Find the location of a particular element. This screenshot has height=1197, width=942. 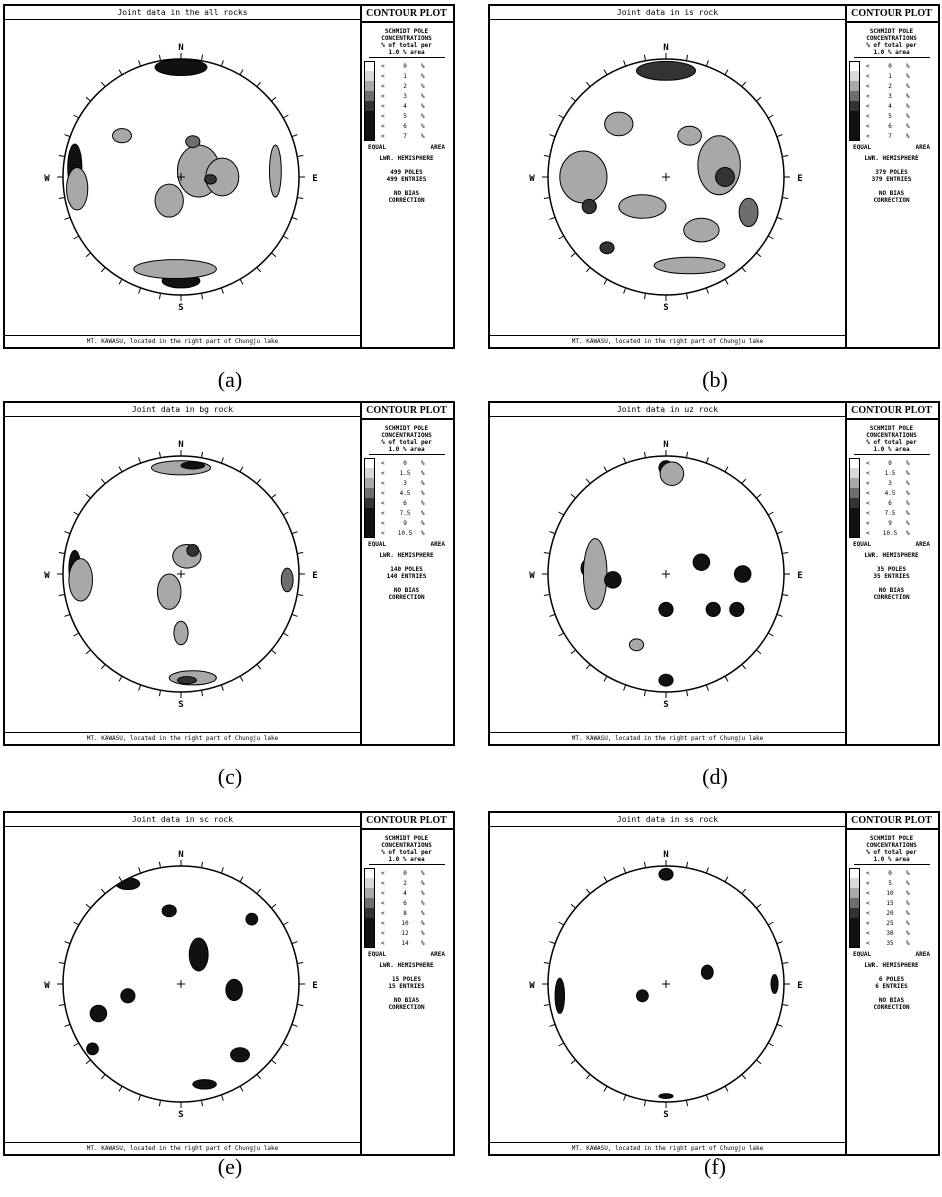

legend-row: <25% is located at coordinates (893, 923).